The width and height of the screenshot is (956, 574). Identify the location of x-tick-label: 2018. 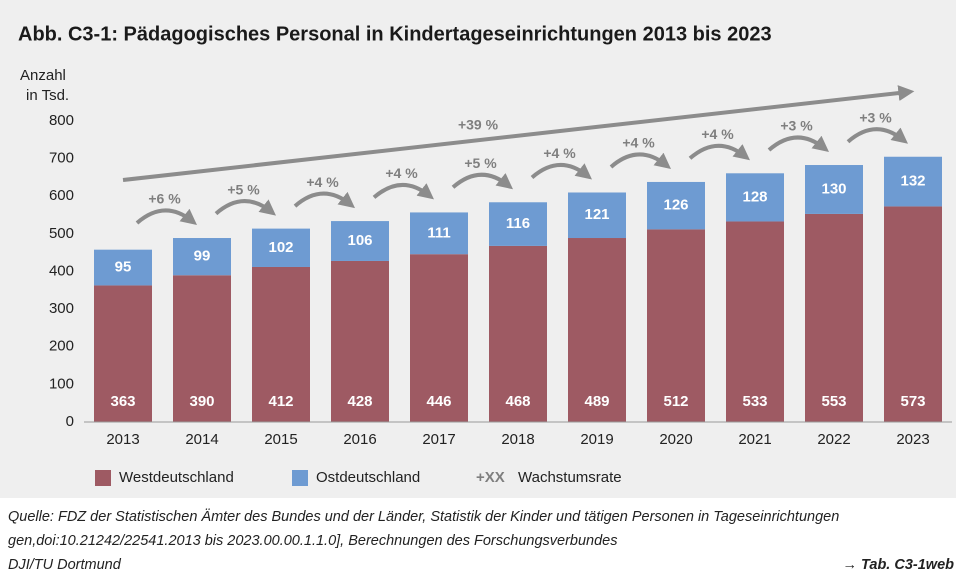
(517, 439).